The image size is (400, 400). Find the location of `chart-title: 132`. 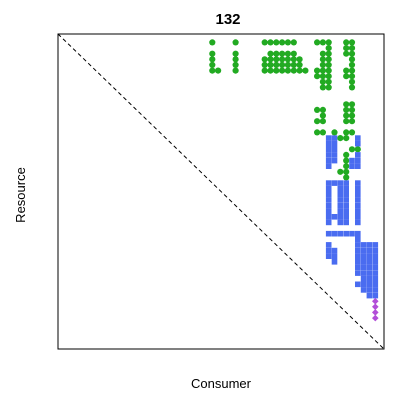

chart-title: 132 is located at coordinates (227, 19).